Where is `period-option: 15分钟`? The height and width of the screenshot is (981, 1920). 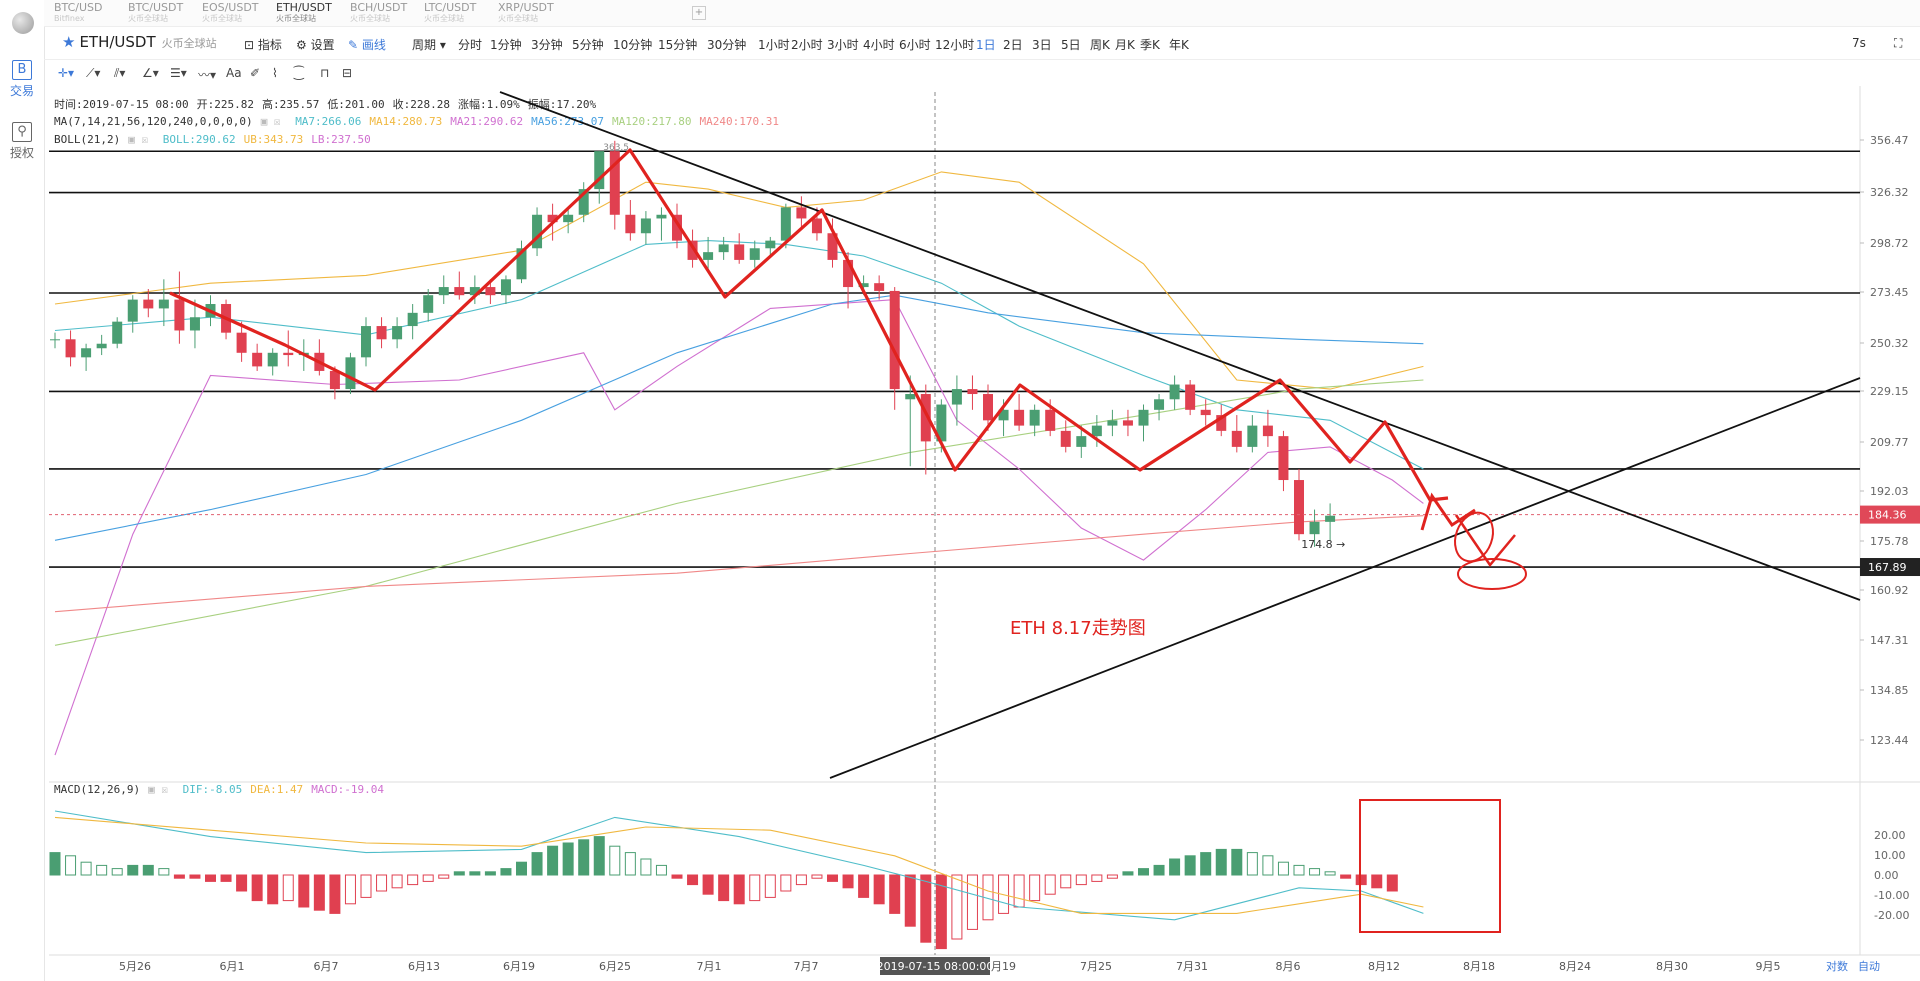
period-option: 15分钟 is located at coordinates (678, 45).